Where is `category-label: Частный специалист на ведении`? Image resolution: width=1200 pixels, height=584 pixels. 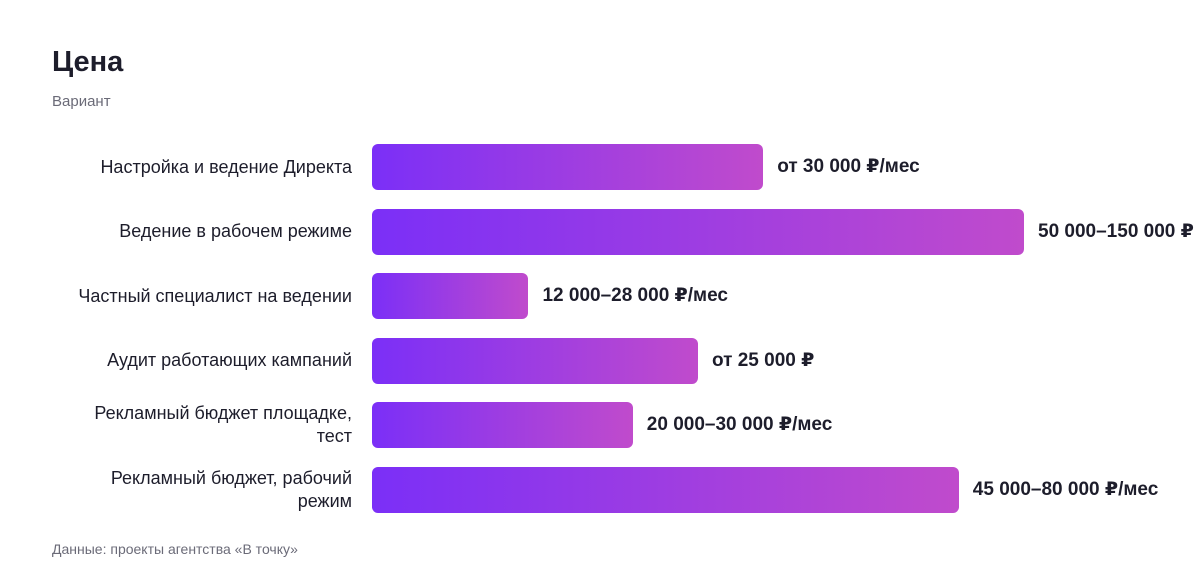
category-label: Частный специалист на ведении is located at coordinates (215, 295).